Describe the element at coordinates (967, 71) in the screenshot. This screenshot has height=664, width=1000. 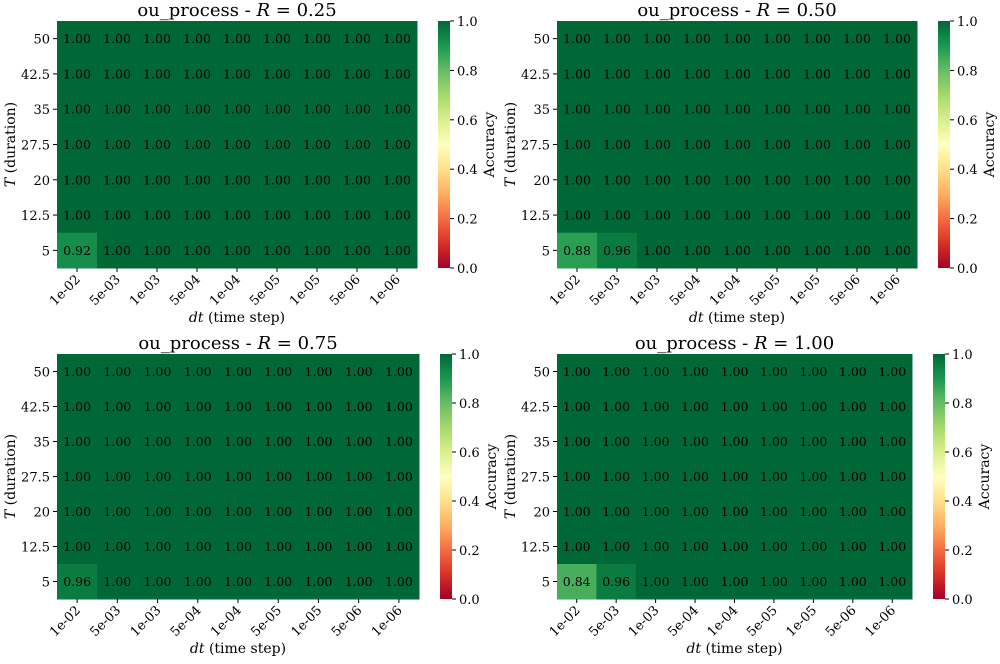
I see `colorbar-tick-label: 0.8` at that location.